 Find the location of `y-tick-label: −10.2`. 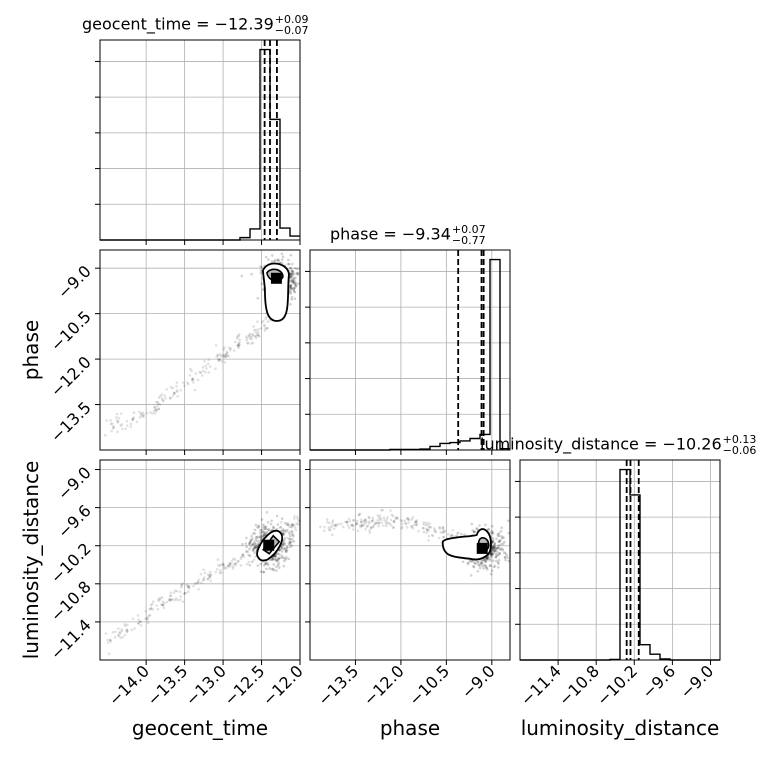

y-tick-label: −10.2 is located at coordinates (71, 563).